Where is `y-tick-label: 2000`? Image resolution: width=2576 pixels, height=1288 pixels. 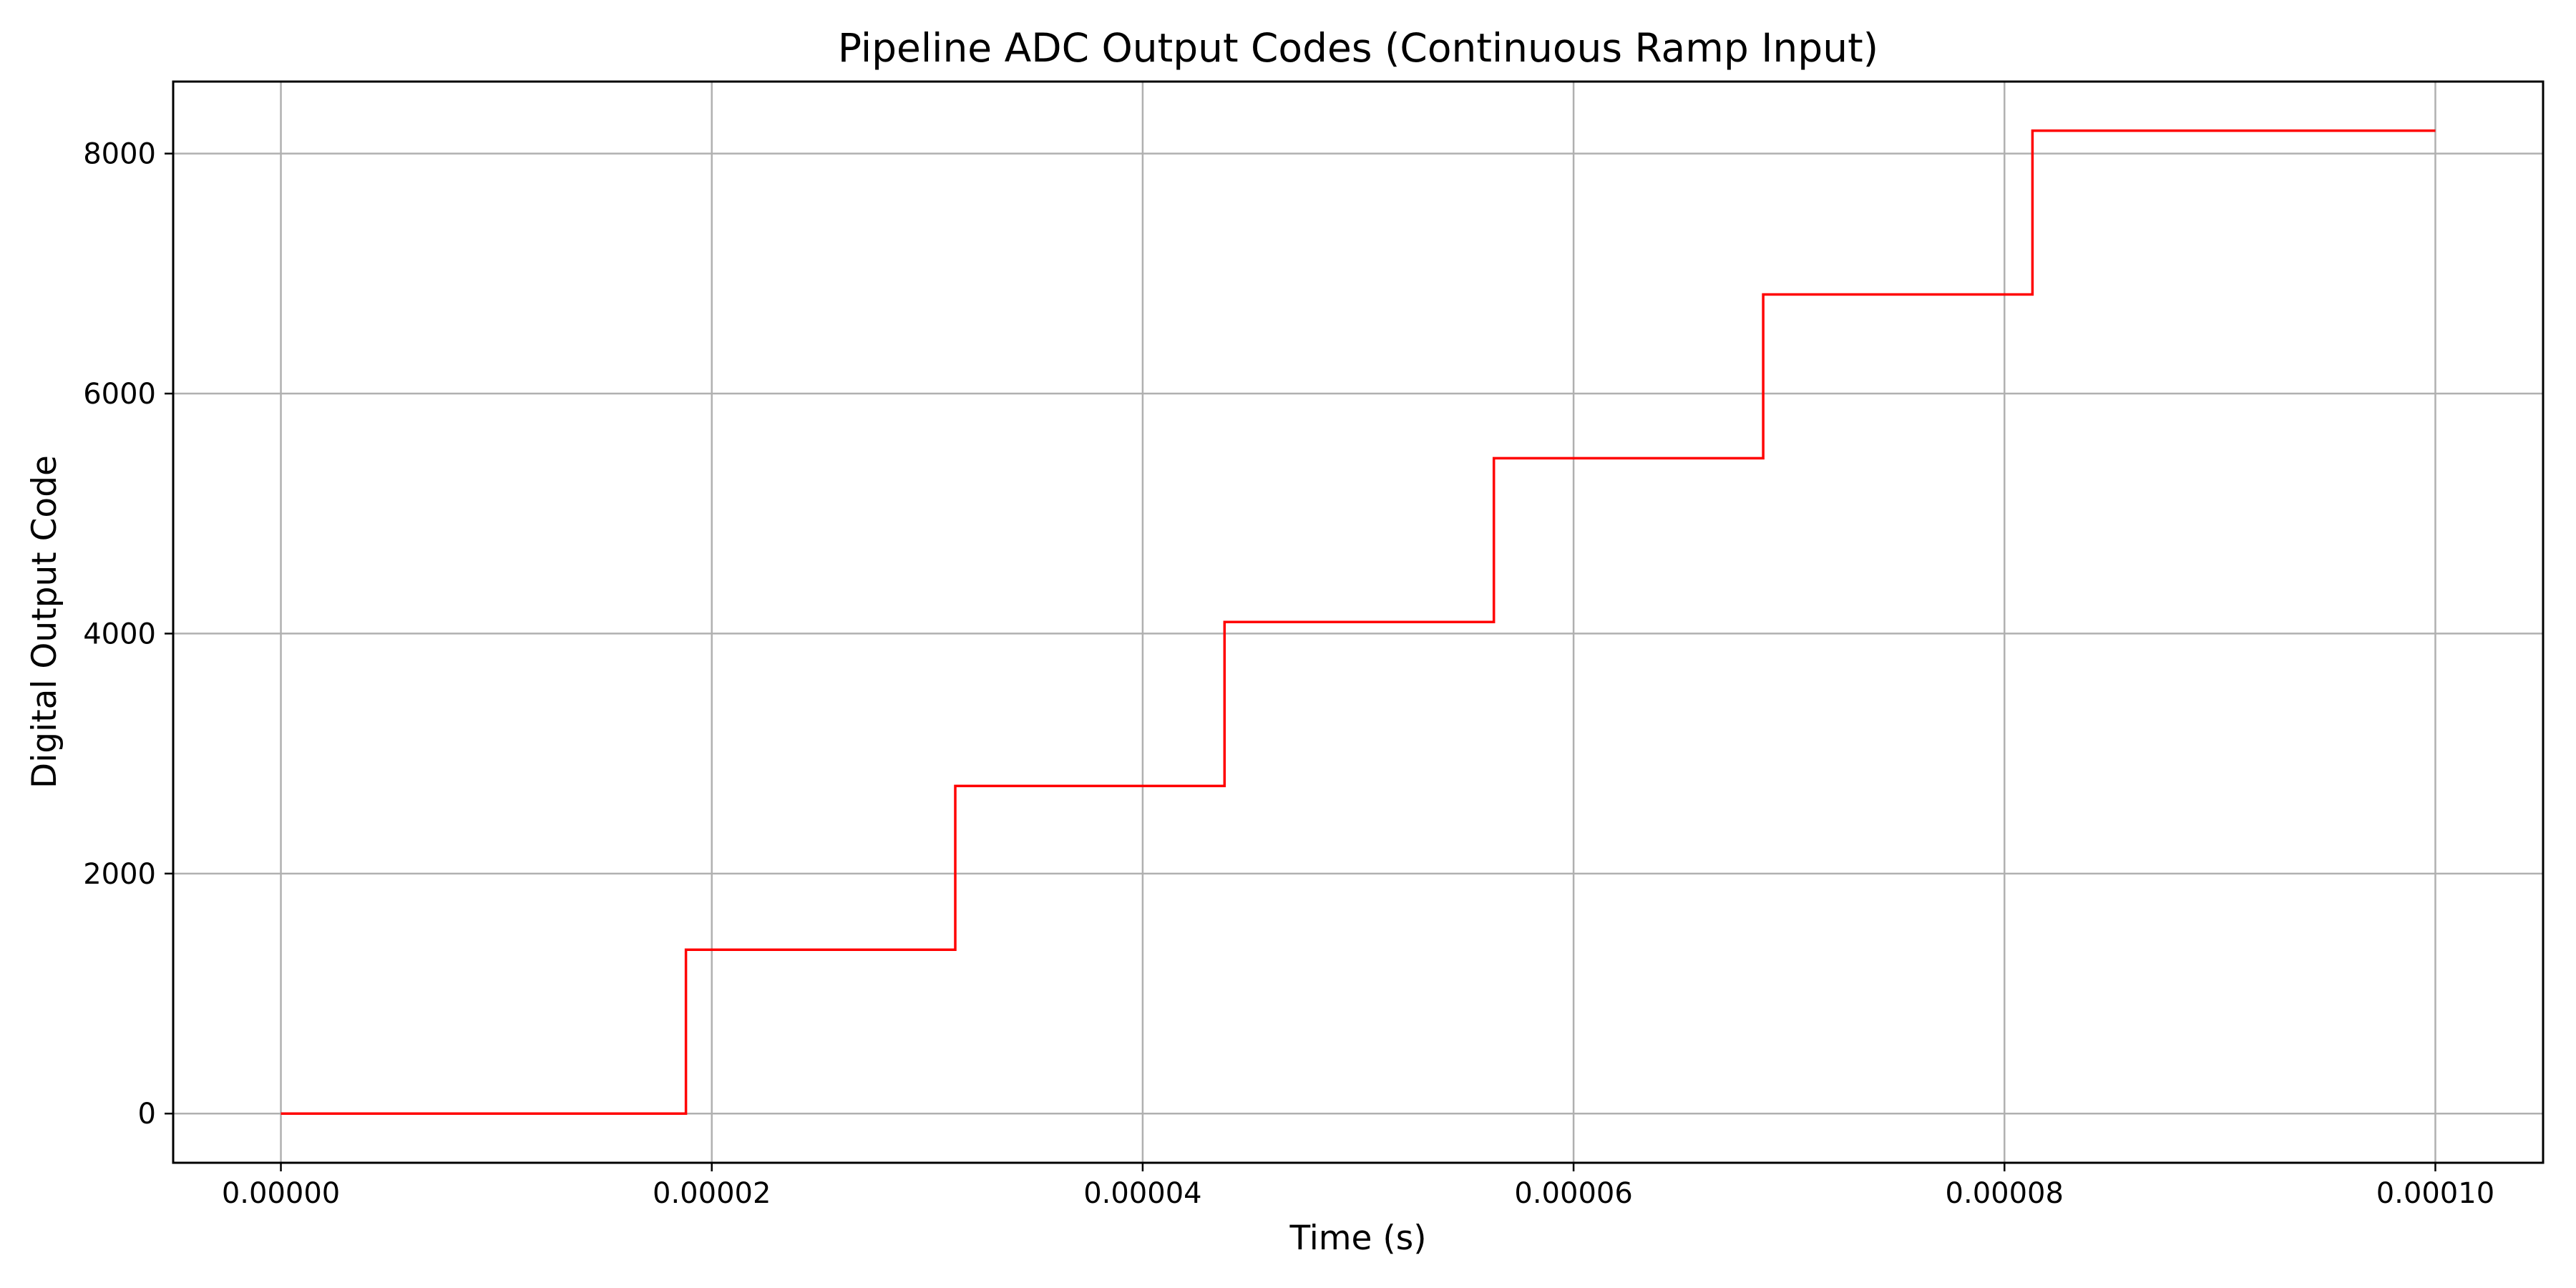
y-tick-label: 2000 is located at coordinates (119, 875).